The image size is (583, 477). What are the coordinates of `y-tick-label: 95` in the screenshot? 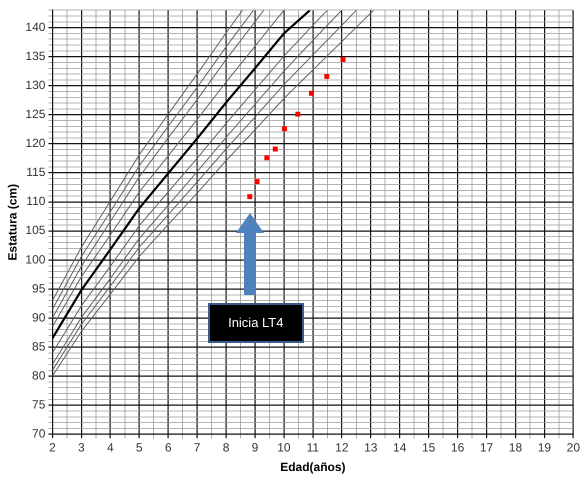 It's located at (39, 288).